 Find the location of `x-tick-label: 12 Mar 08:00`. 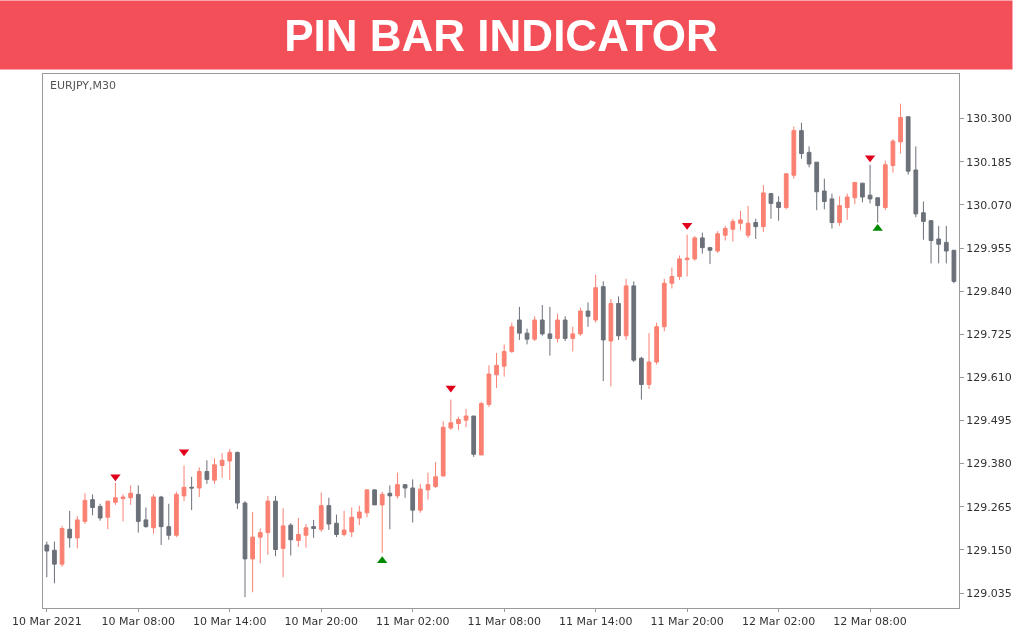

x-tick-label: 12 Mar 08:00 is located at coordinates (870, 622).